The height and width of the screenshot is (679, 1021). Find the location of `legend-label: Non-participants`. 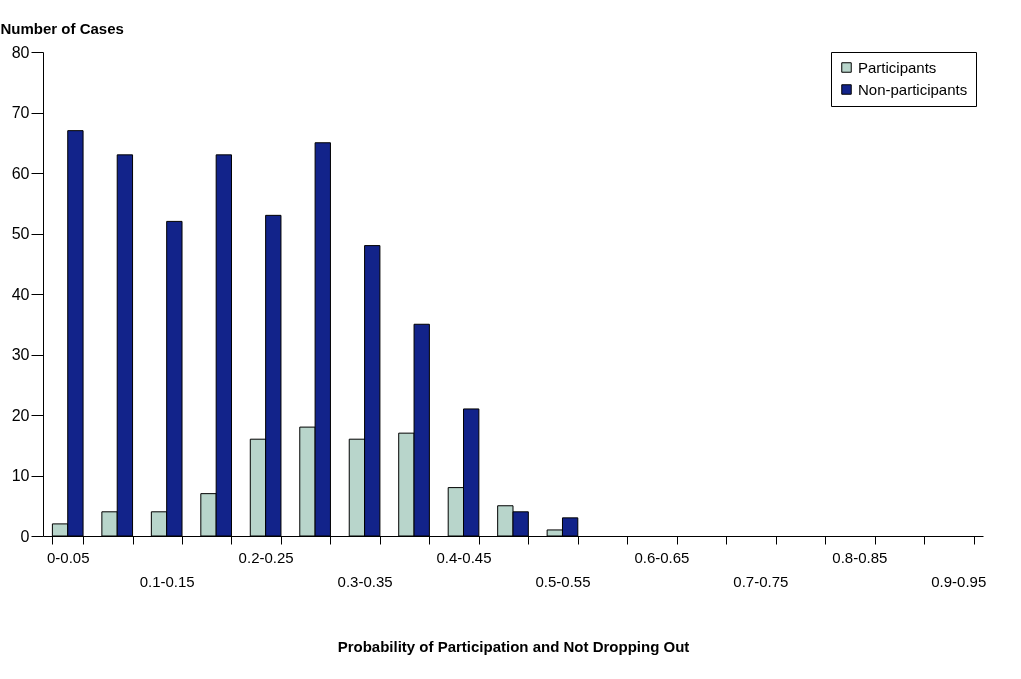

legend-label: Non-participants is located at coordinates (913, 89).